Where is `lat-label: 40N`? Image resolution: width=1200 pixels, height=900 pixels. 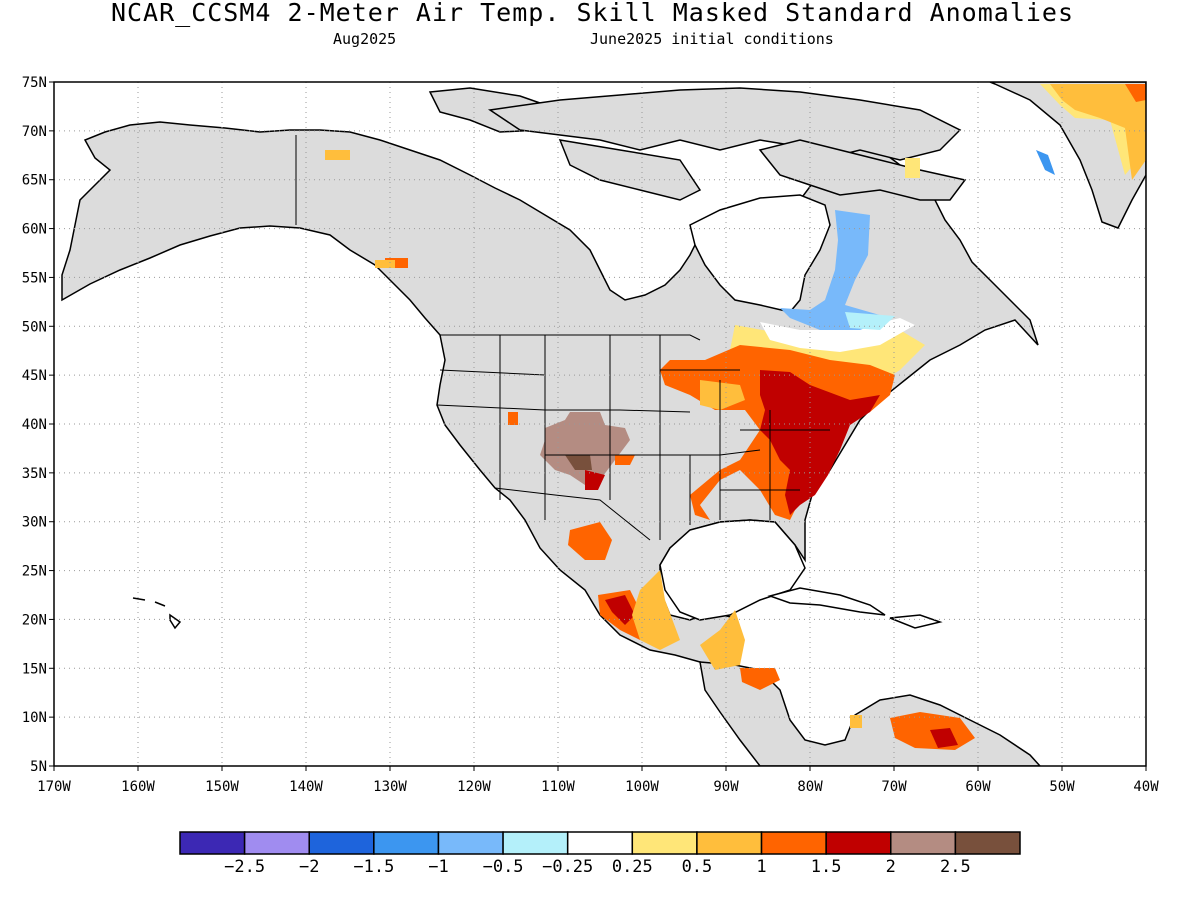 lat-label: 40N is located at coordinates (34, 425).